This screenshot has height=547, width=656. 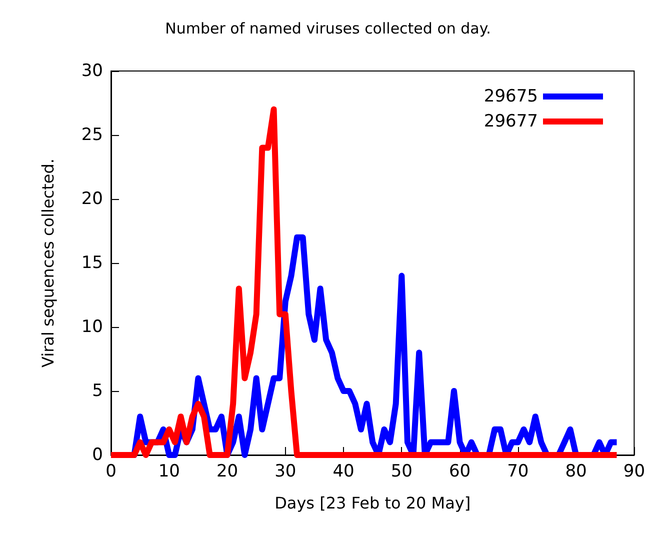 I want to click on x-tick-label: 0, so click(x=111, y=472).